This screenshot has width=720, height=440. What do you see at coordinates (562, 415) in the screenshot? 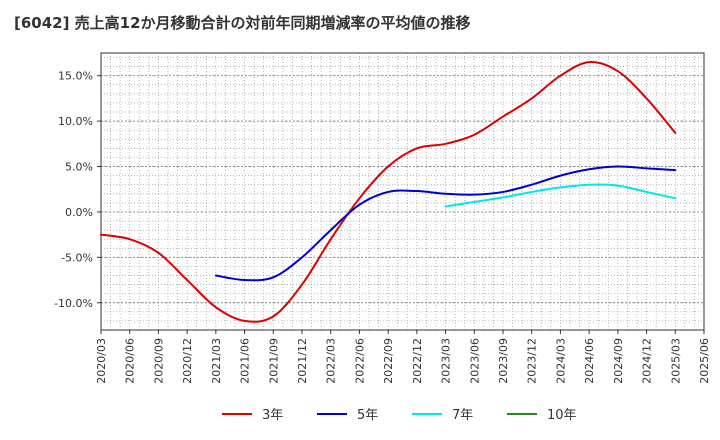
I see `legend-label: 10年` at bounding box center [562, 415].